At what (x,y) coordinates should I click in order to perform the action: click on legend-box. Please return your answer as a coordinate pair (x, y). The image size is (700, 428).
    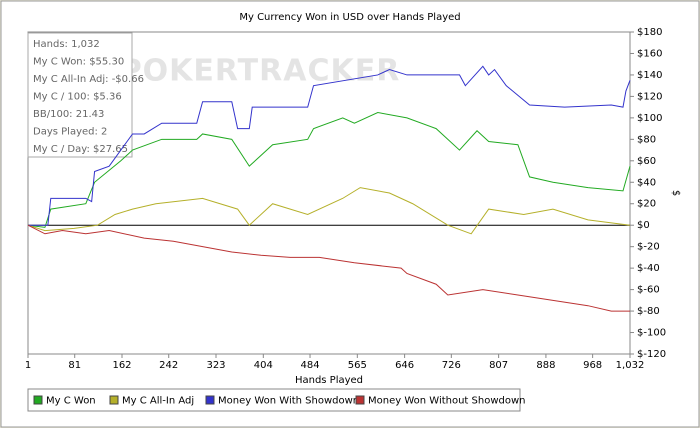
    Looking at the image, I should click on (274, 400).